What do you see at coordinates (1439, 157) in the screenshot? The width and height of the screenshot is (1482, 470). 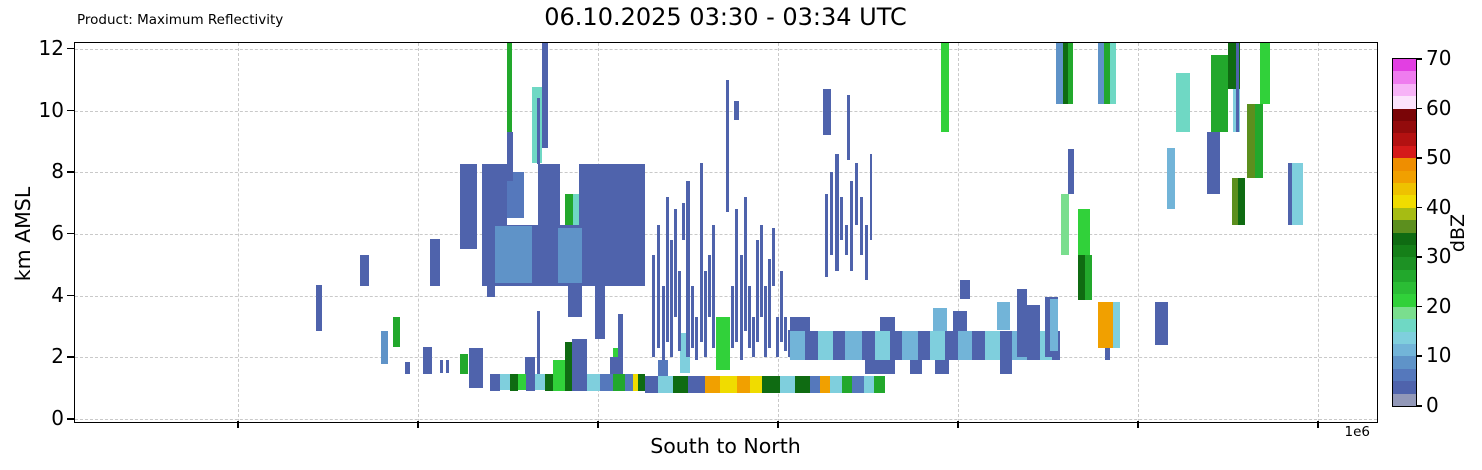 I see `colorbar-tick-label: 50` at bounding box center [1439, 157].